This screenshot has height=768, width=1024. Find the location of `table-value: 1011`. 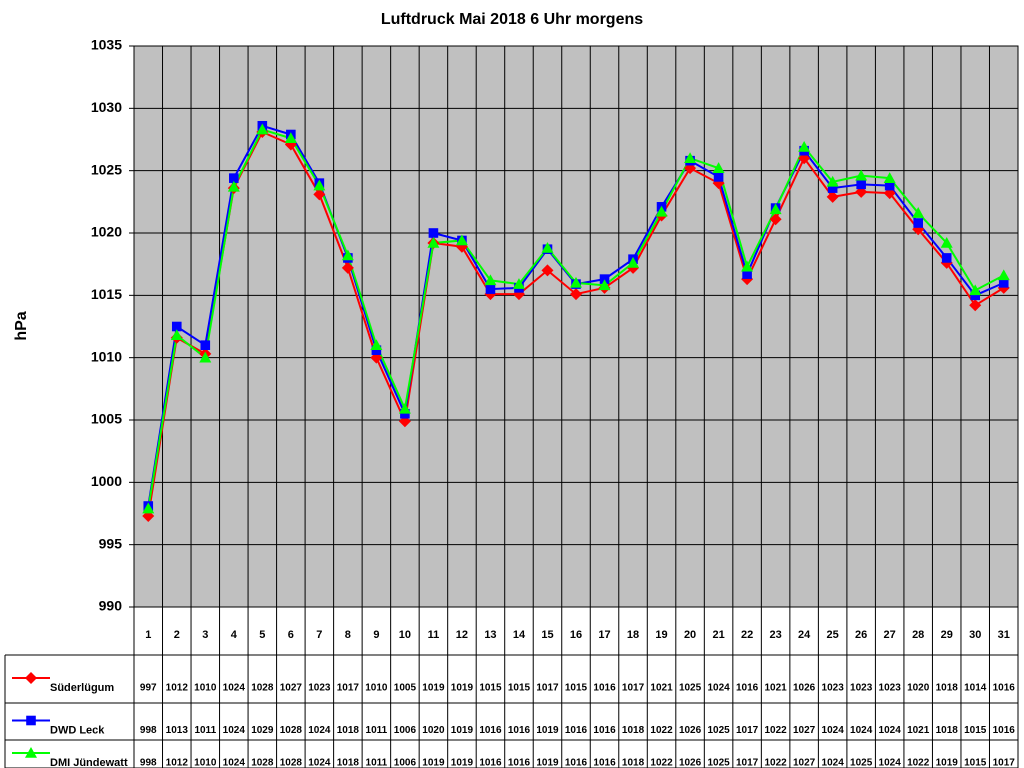

table-value: 1011 is located at coordinates (377, 763).